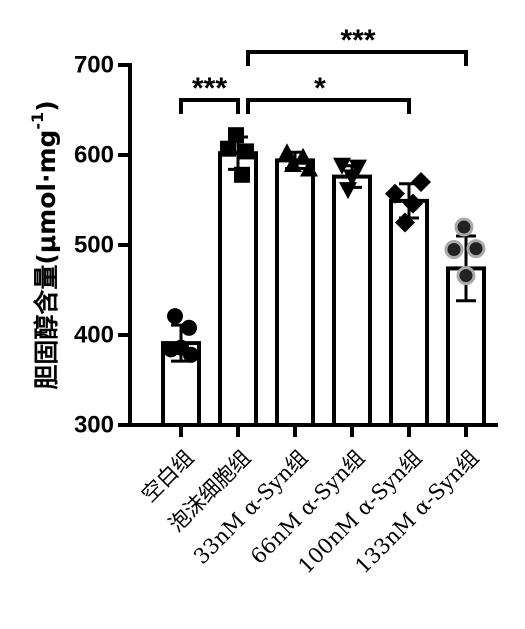  I want to click on y-axis-label: 胆固醇含量(μmol·mg-1), so click(45, 244).